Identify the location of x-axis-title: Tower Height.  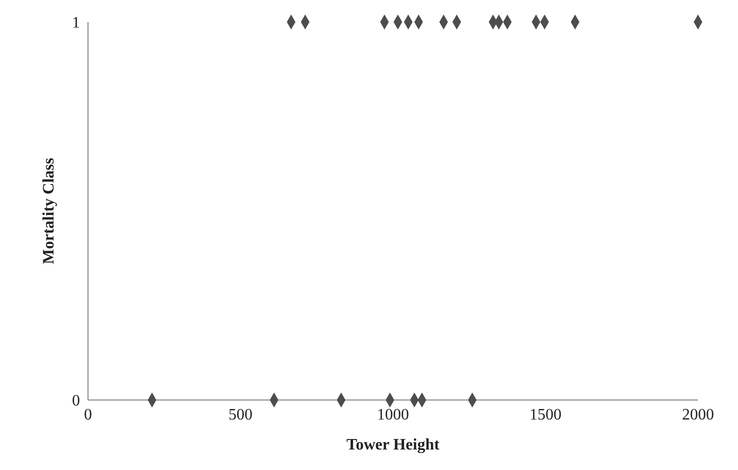
(393, 445).